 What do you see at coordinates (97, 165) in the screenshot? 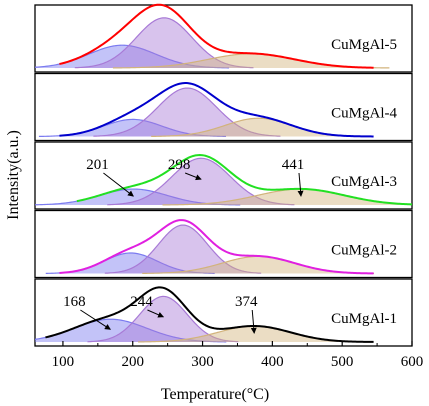
I see `peak-annotation: 201` at bounding box center [97, 165].